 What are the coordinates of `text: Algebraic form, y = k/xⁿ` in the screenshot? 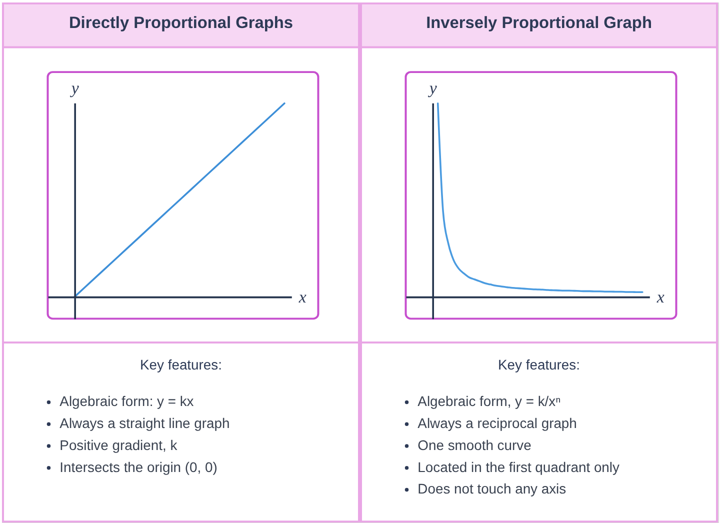 It's located at (489, 401).